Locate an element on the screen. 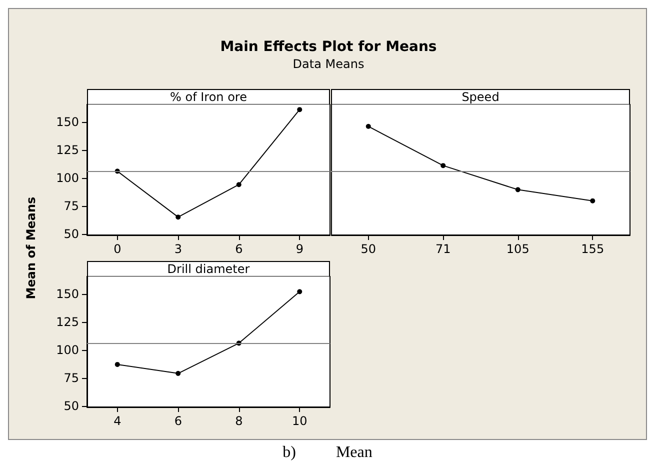  text: b) Mean is located at coordinates (328, 453).